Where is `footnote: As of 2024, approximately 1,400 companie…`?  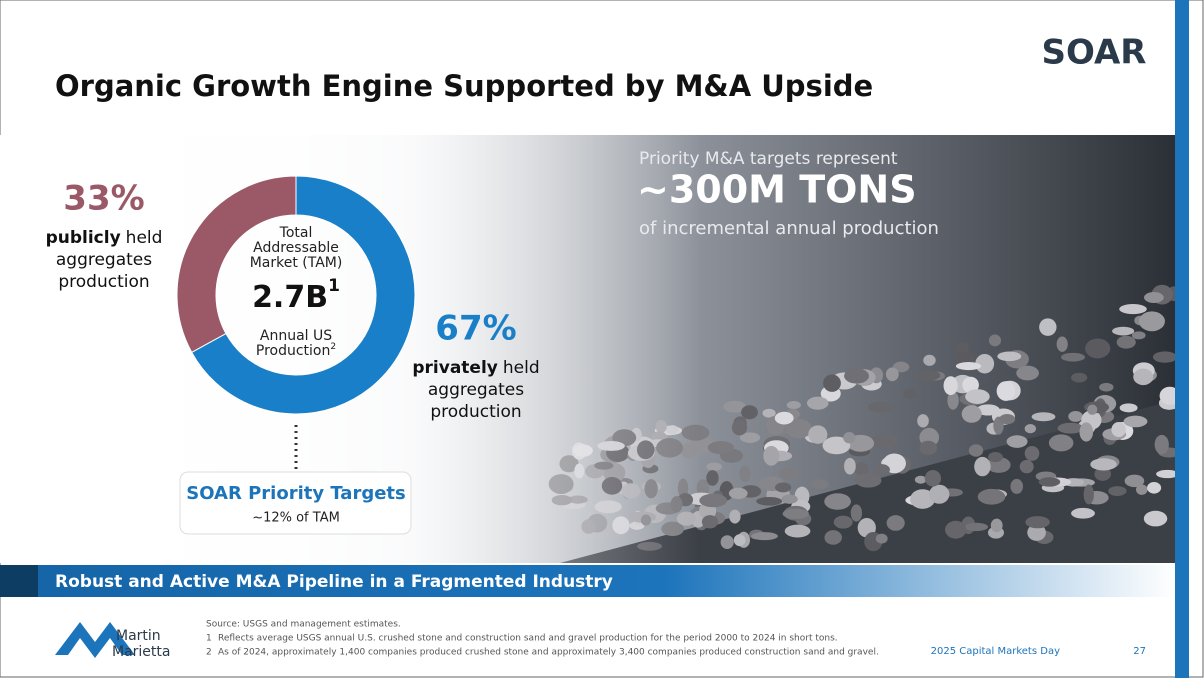 footnote: As of 2024, approximately 1,400 companie… is located at coordinates (548, 653).